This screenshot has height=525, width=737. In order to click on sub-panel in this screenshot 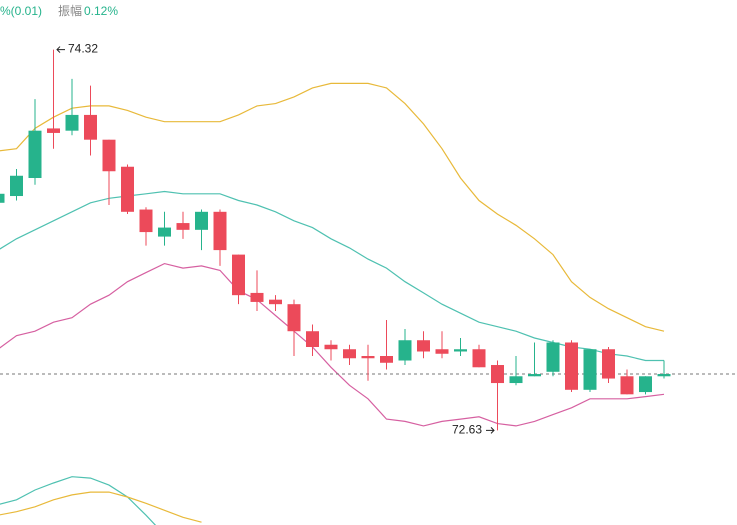, I will do `click(101, 500)`.